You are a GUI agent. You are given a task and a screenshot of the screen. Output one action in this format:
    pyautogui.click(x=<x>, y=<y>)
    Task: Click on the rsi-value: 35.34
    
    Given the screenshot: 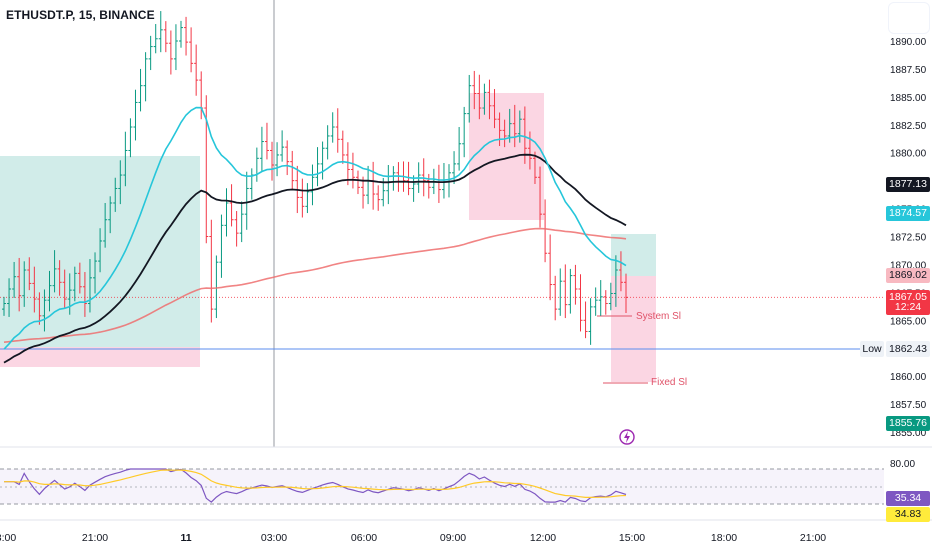 What is the action you would take?
    pyautogui.click(x=908, y=498)
    